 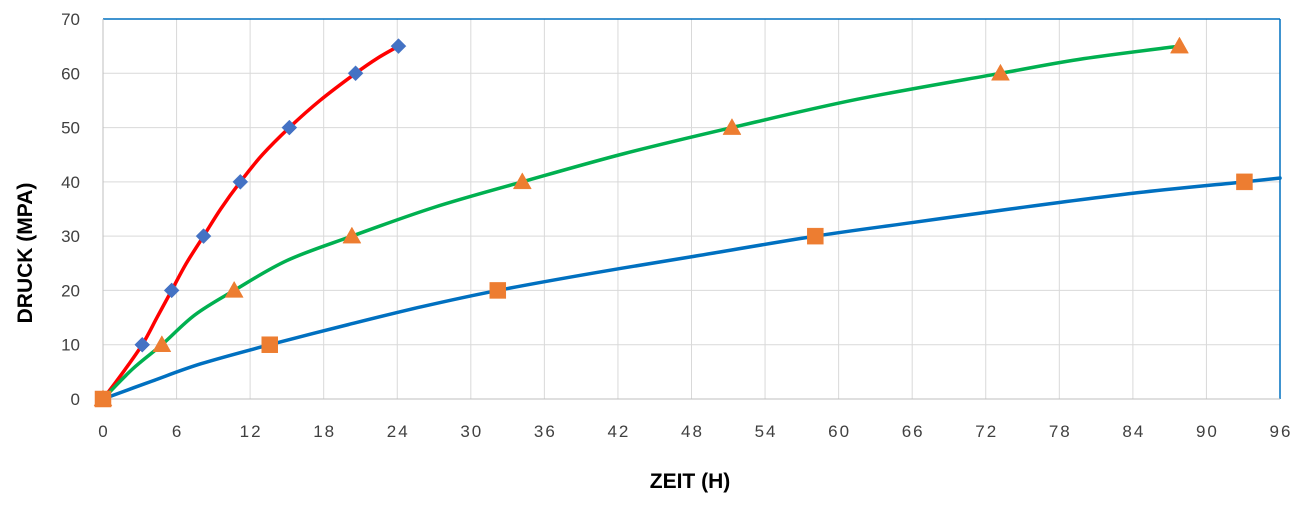 What do you see at coordinates (692, 431) in the screenshot?
I see `x-tick-label: 48` at bounding box center [692, 431].